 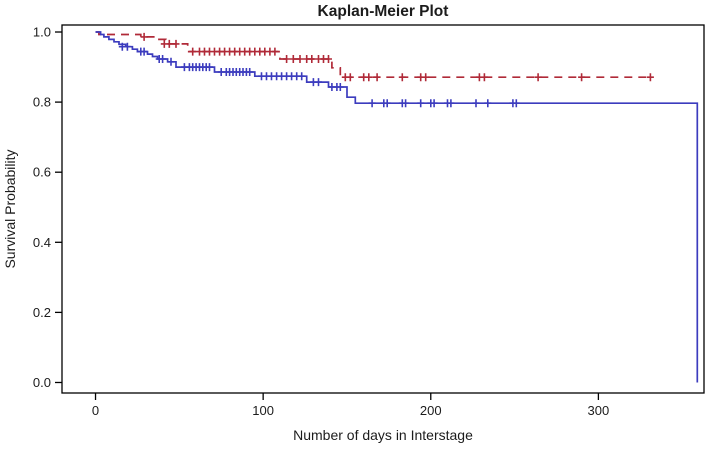 What do you see at coordinates (42, 32) in the screenshot?
I see `y-axis-tick-label: 1.0` at bounding box center [42, 32].